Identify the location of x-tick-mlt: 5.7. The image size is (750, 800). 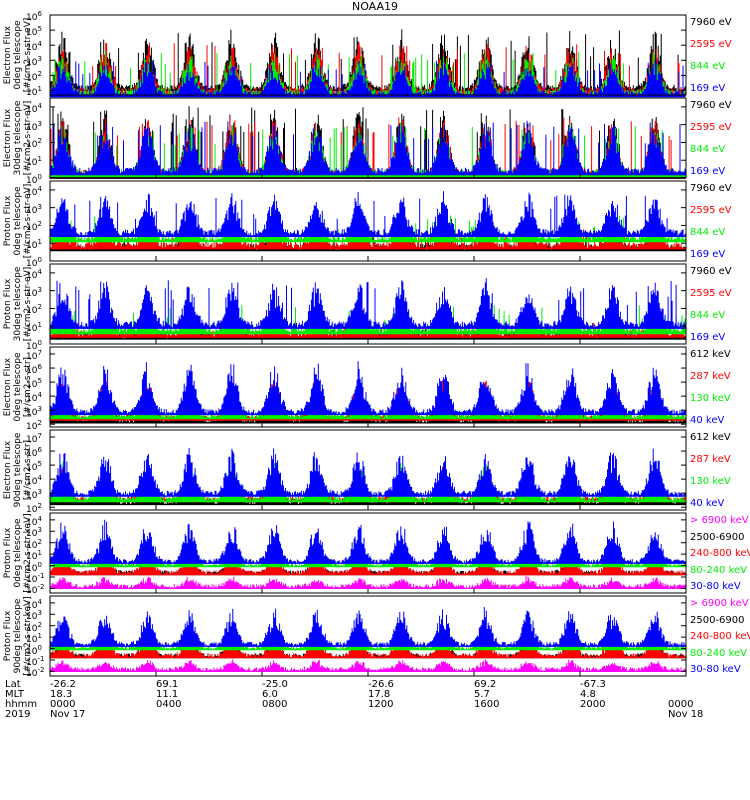
(482, 694).